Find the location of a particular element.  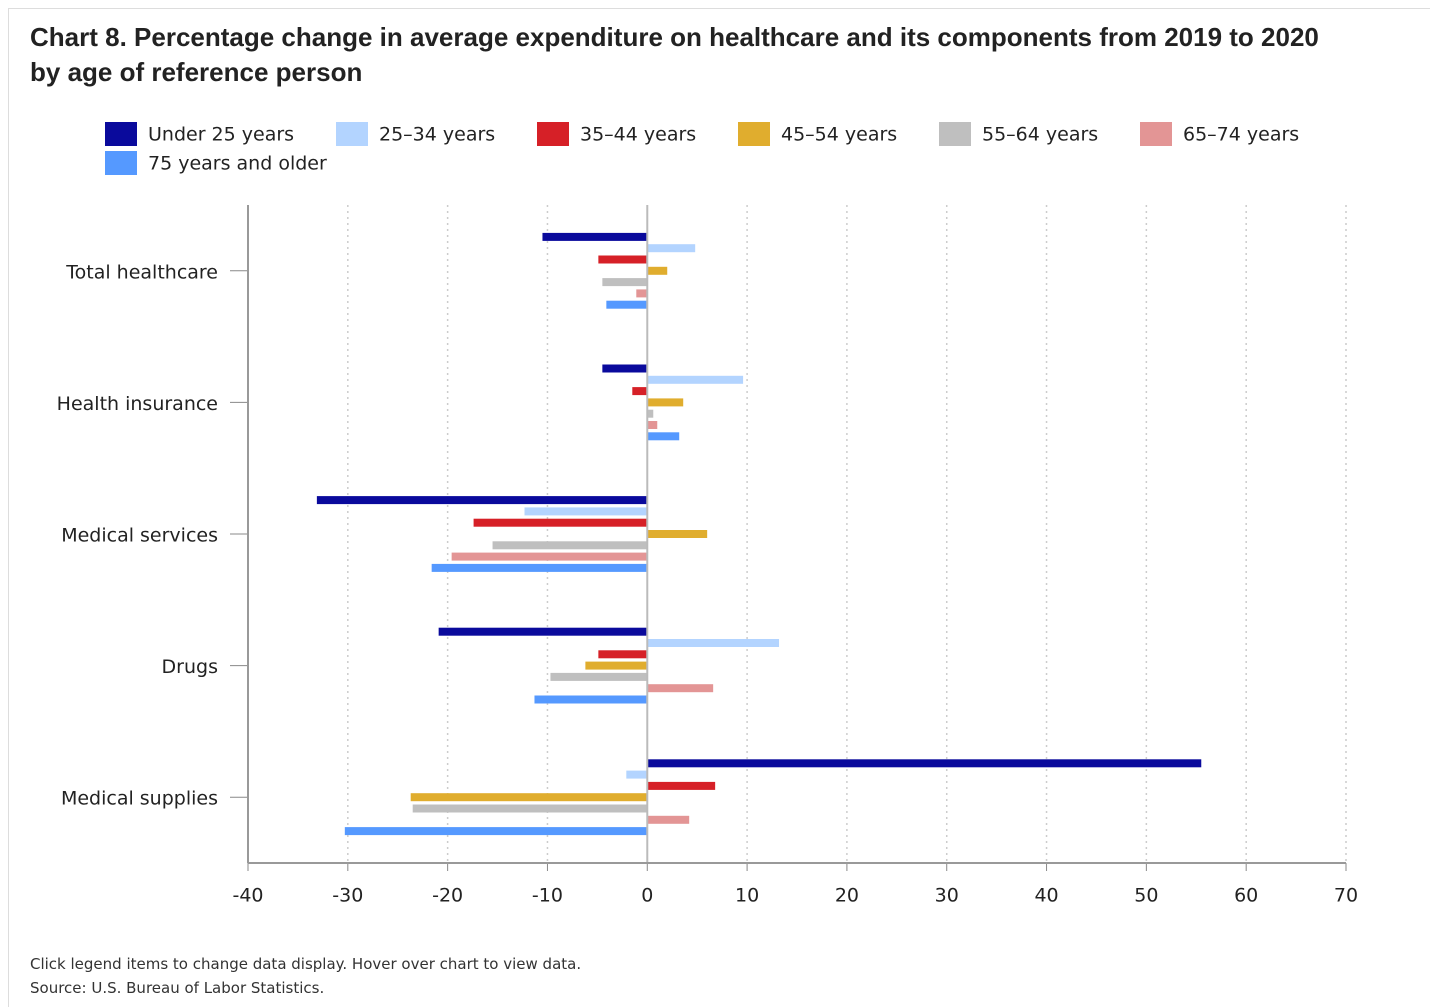

x-tick-label: 40 is located at coordinates (1046, 896).